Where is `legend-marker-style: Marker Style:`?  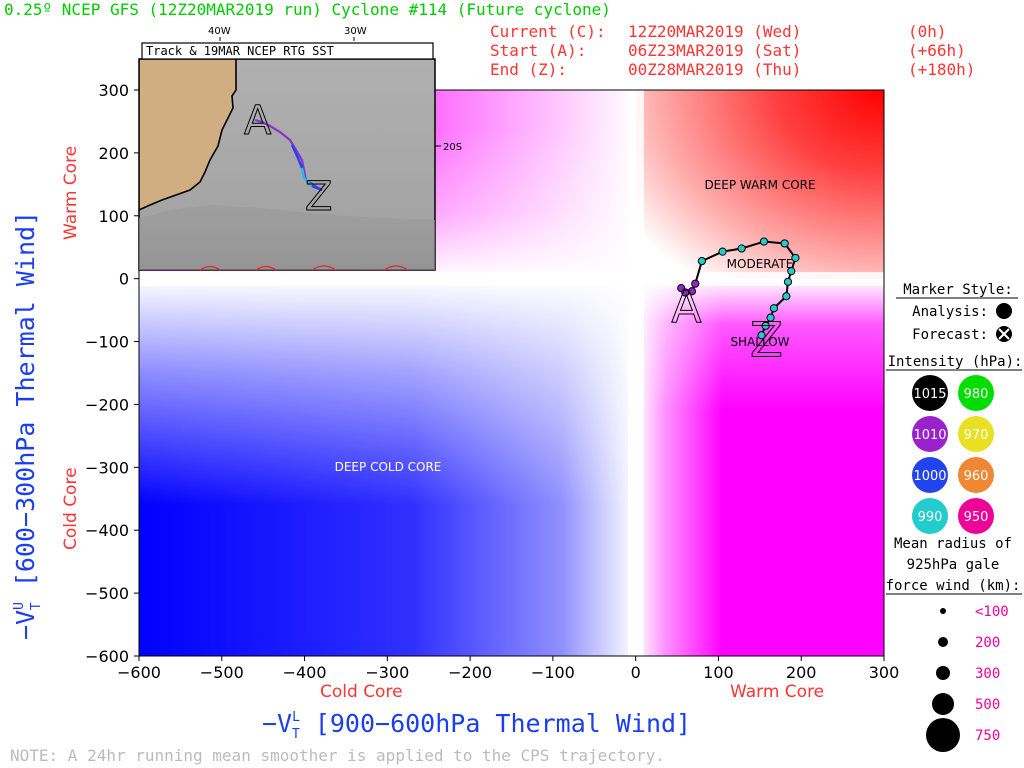
legend-marker-style: Marker Style: is located at coordinates (958, 290).